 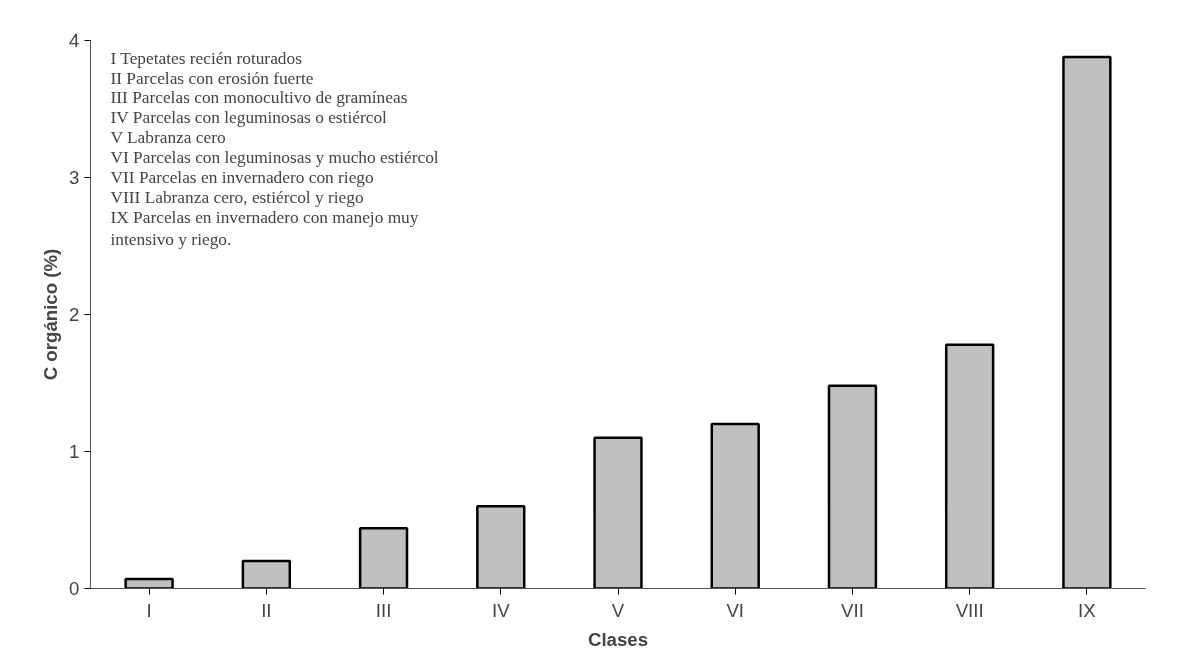 What do you see at coordinates (969, 610) in the screenshot?
I see `x-tick-label: VIII` at bounding box center [969, 610].